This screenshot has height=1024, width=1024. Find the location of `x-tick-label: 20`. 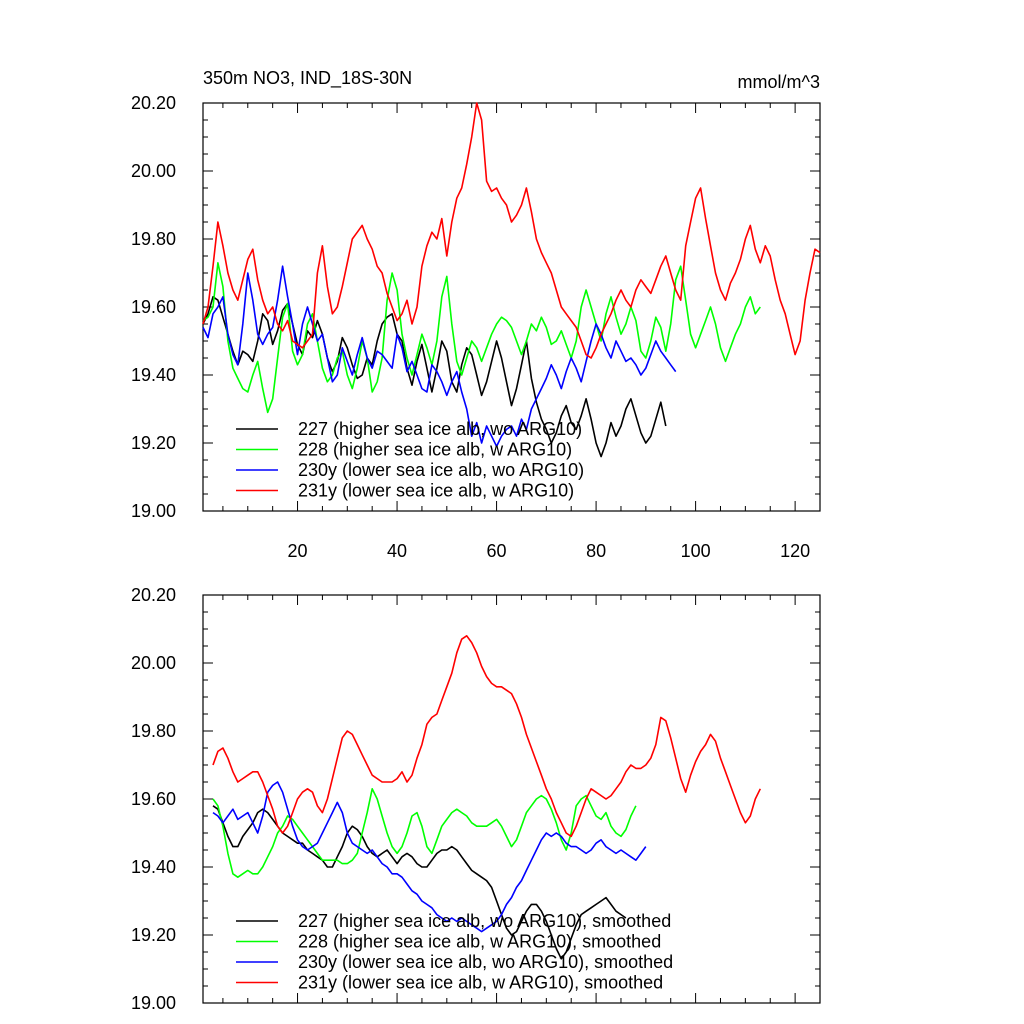

x-tick-label: 20 is located at coordinates (298, 551).